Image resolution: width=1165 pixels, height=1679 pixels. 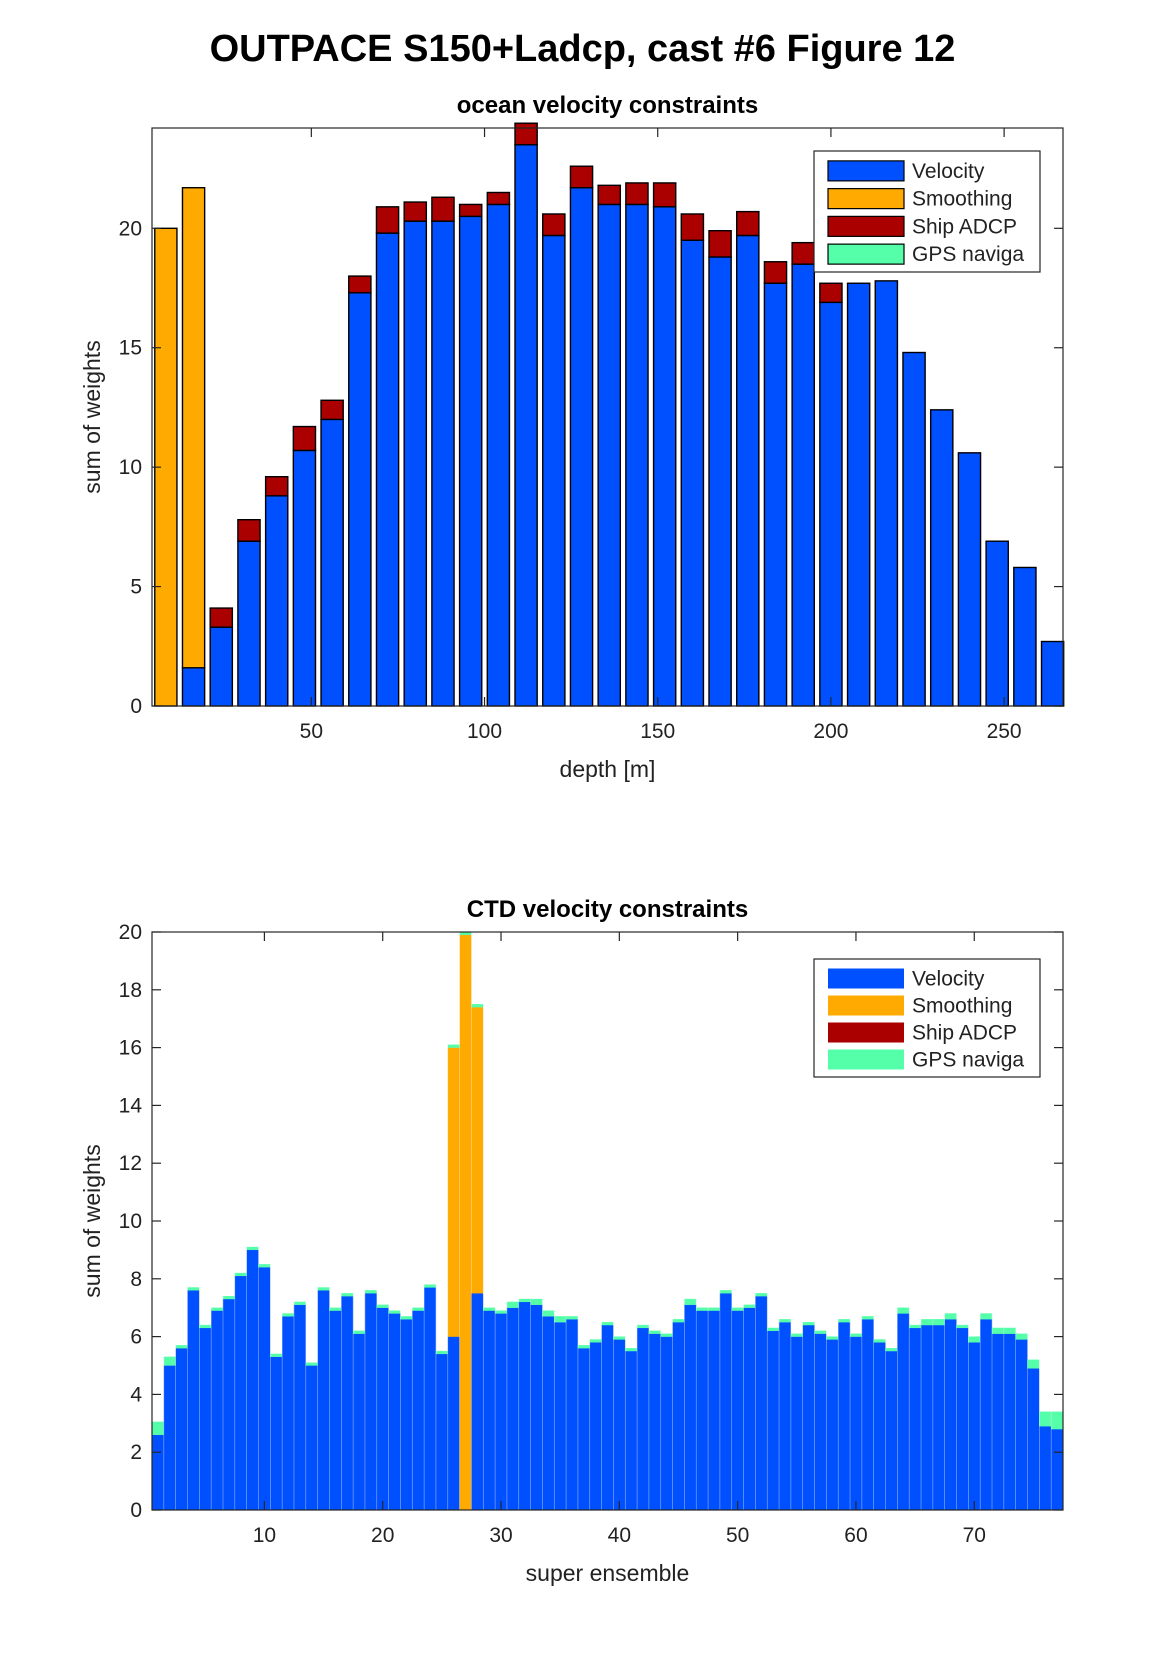 What do you see at coordinates (382, 1535) in the screenshot?
I see `x-tick-label: 20` at bounding box center [382, 1535].